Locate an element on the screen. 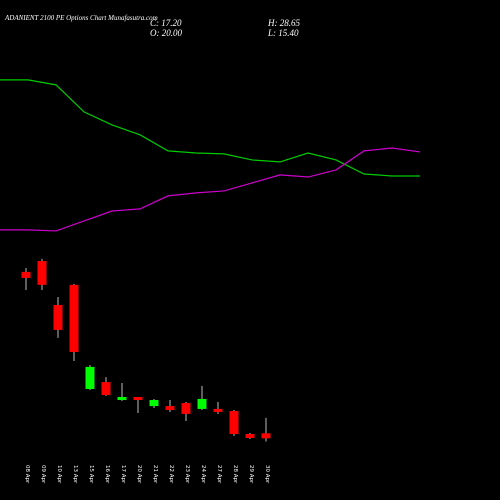 The image size is (500, 500). x-tick-label: 13 Apr is located at coordinates (75, 474).